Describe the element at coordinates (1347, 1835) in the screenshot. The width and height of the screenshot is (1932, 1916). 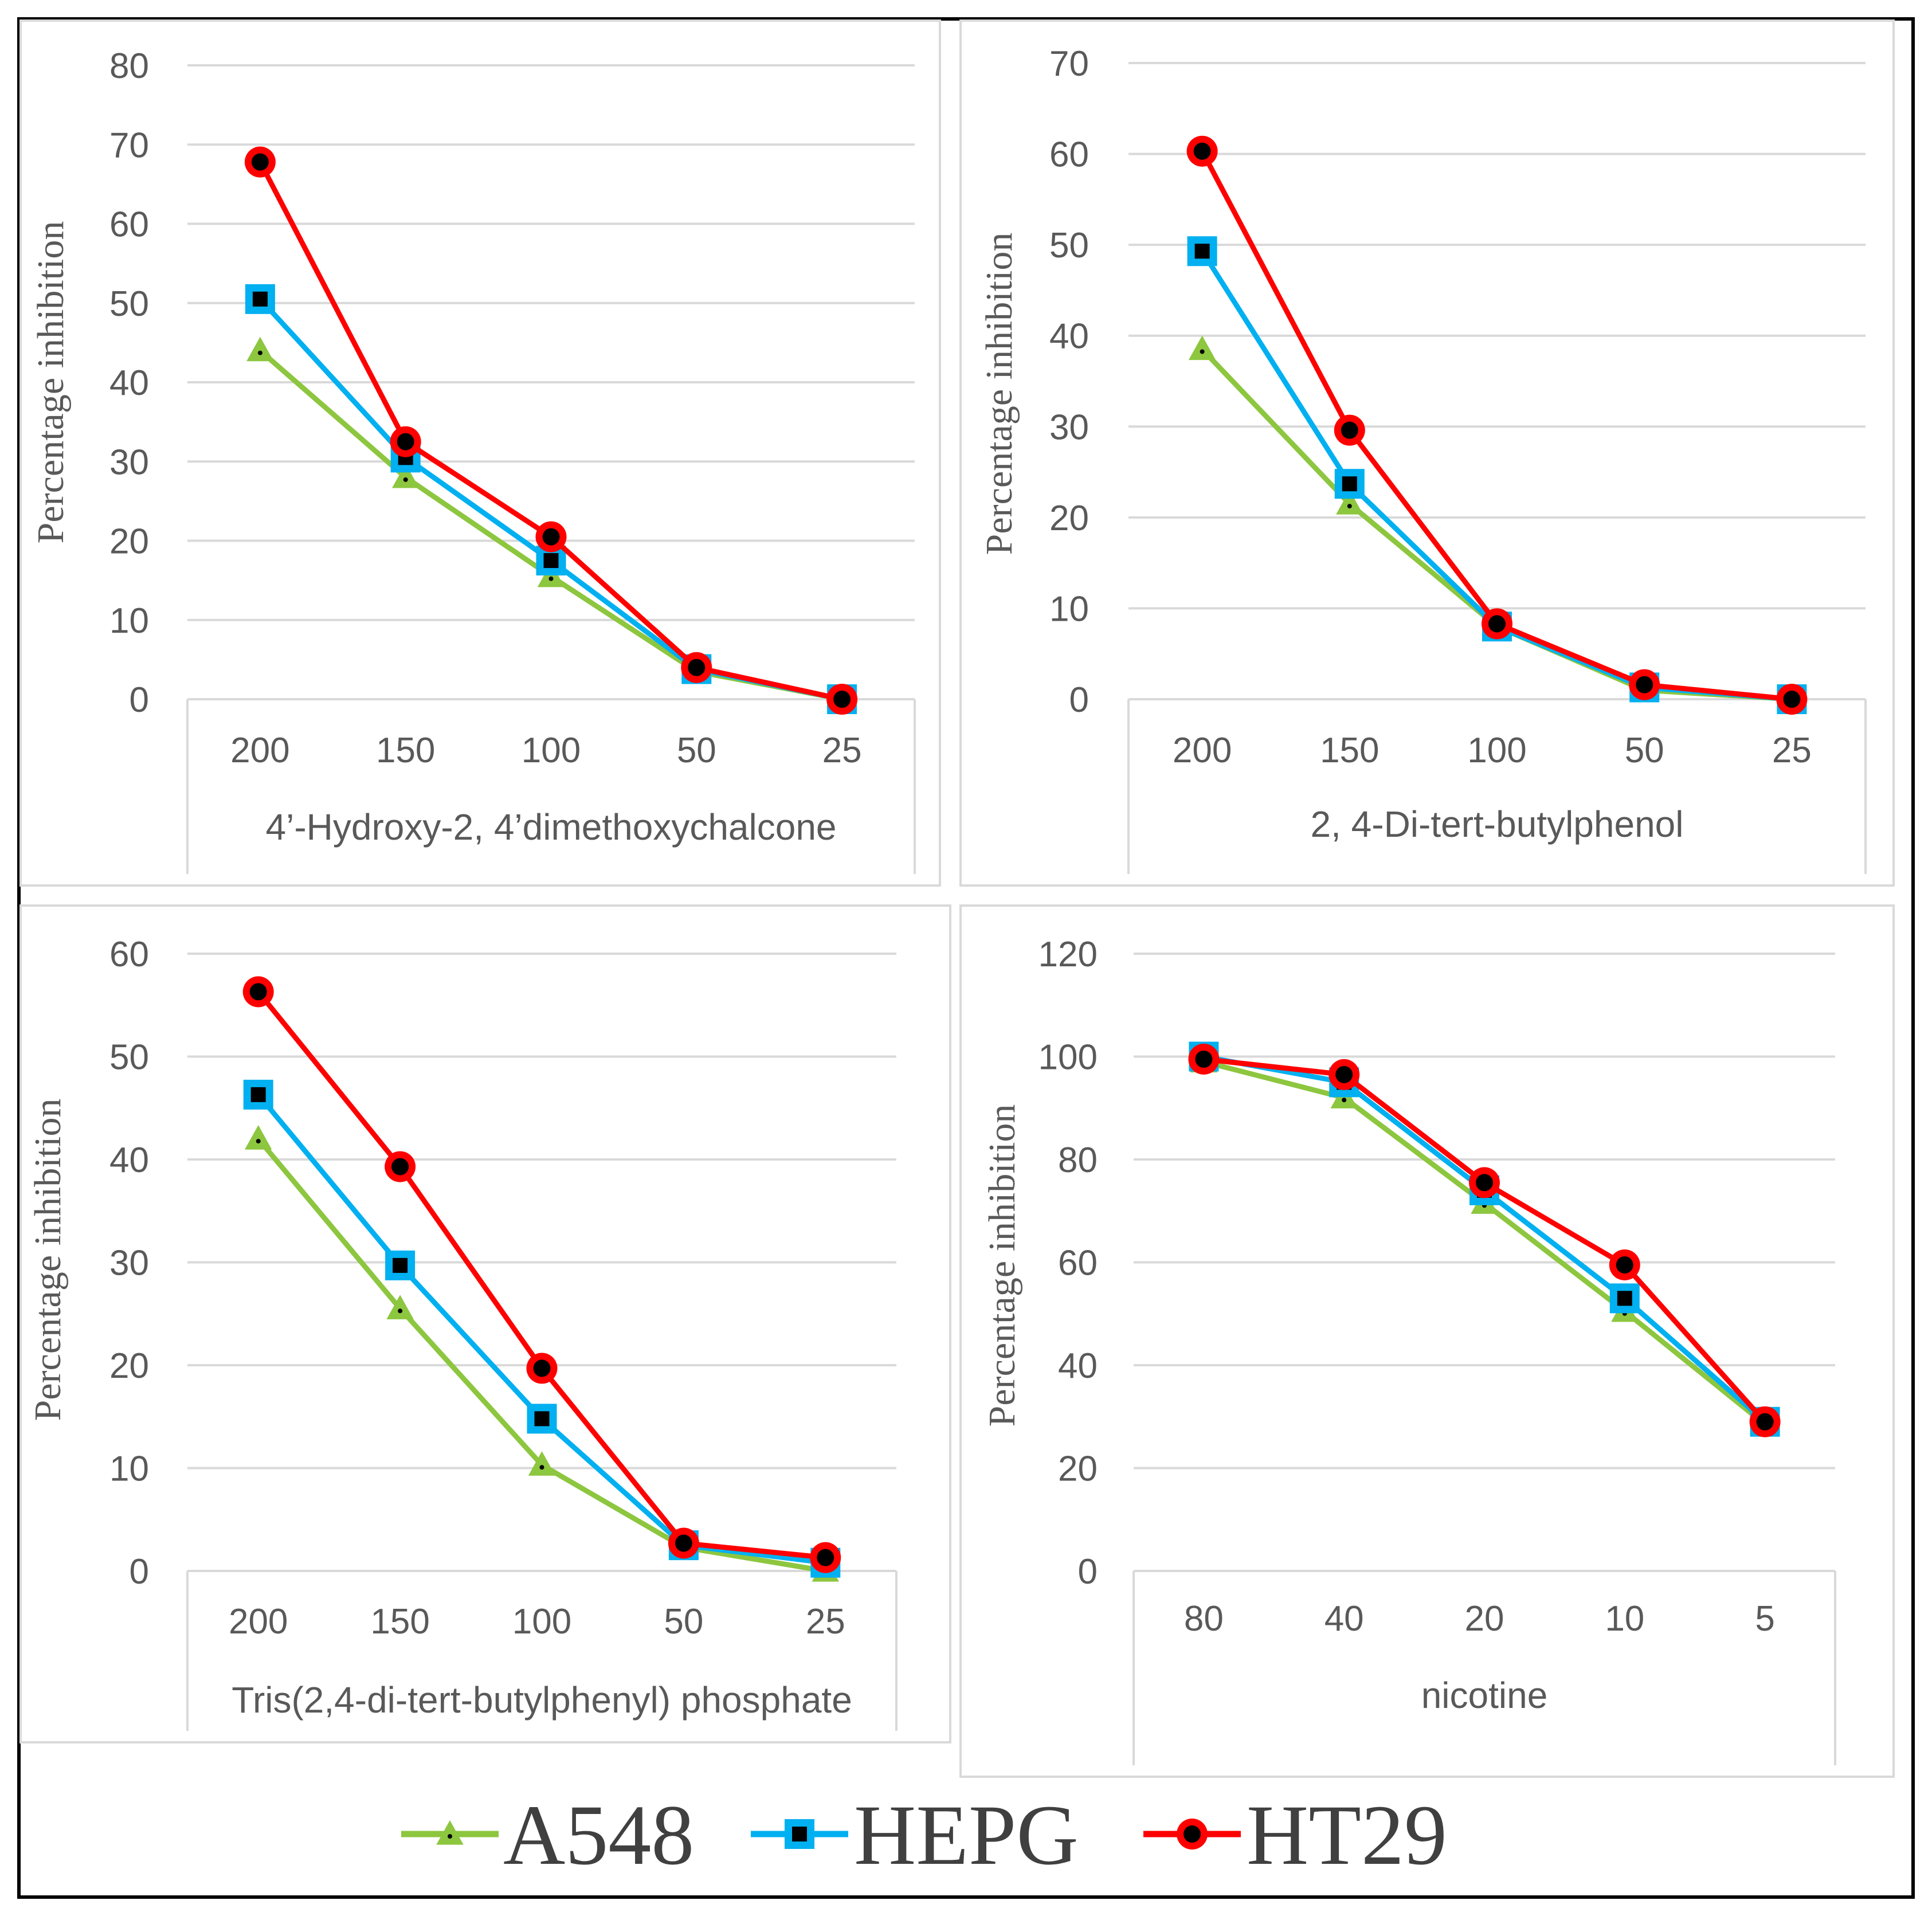
I see `legend-label-ht29: HT29` at that location.